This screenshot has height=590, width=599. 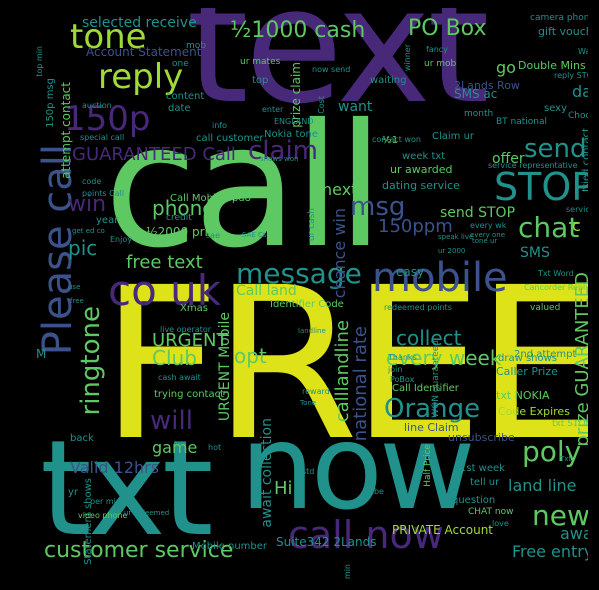 What do you see at coordinates (482, 468) in the screenshot?
I see `word-1st-week: 1st week` at bounding box center [482, 468].